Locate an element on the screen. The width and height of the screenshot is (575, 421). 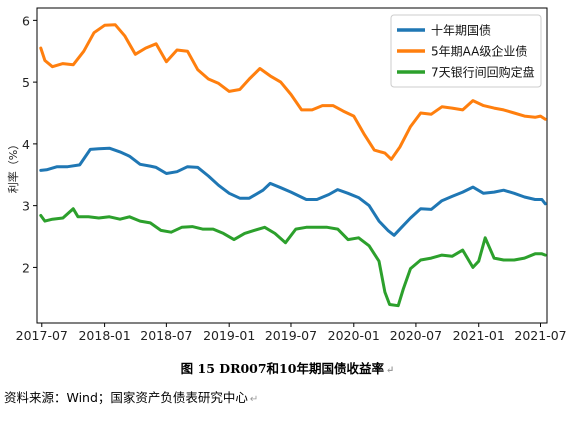
x-tick-label: 2018-07 is located at coordinates (166, 335).